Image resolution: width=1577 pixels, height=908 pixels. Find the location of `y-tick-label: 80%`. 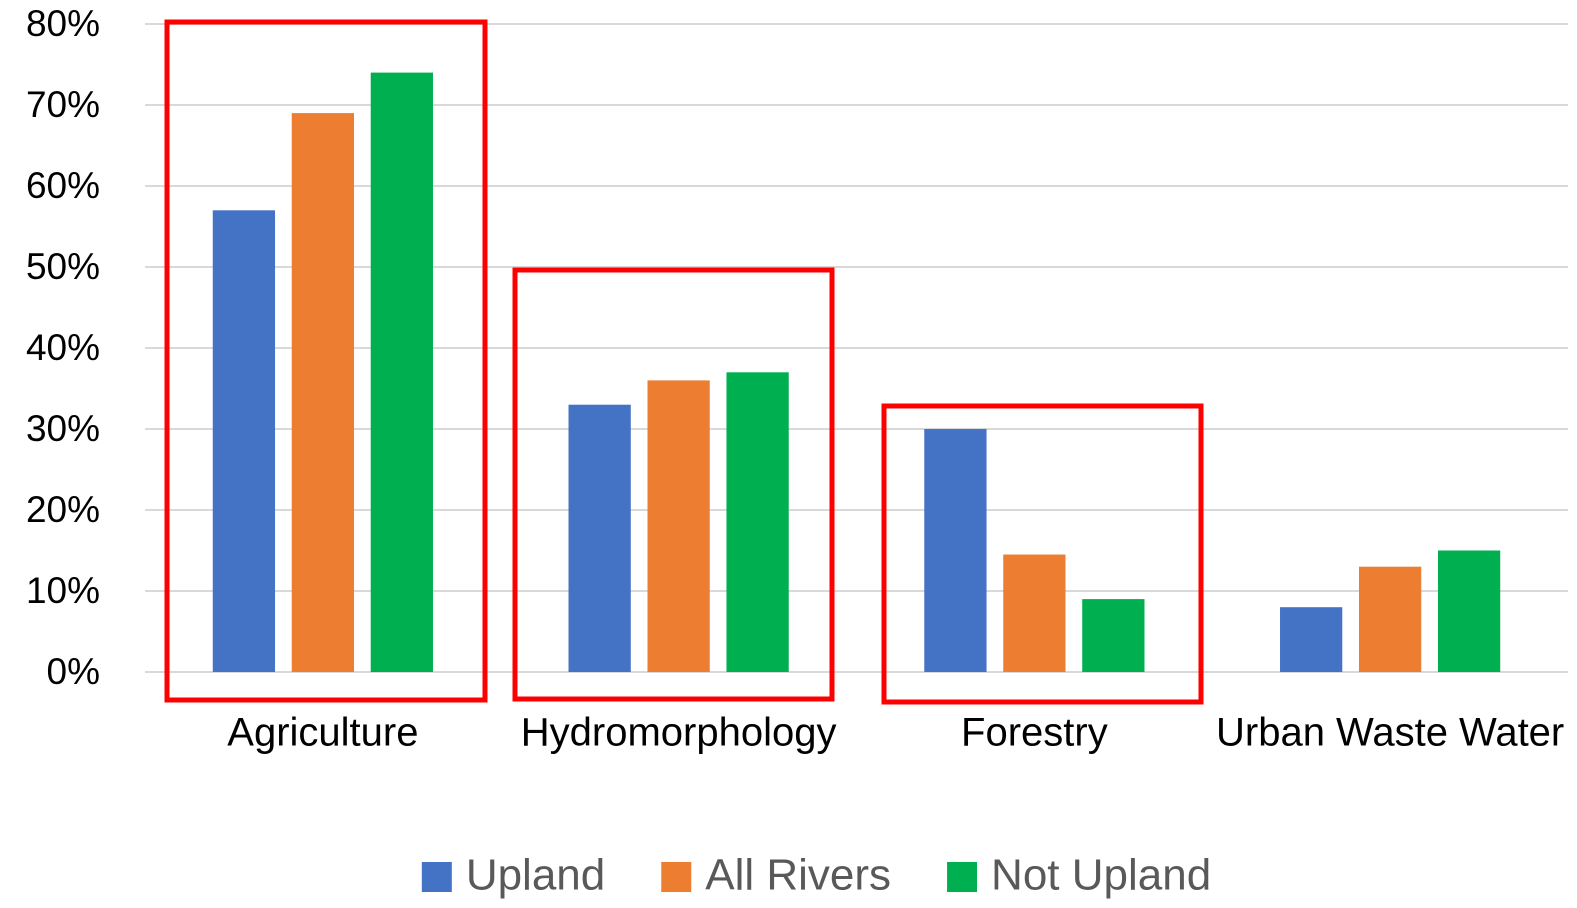

y-tick-label: 80% is located at coordinates (63, 23).